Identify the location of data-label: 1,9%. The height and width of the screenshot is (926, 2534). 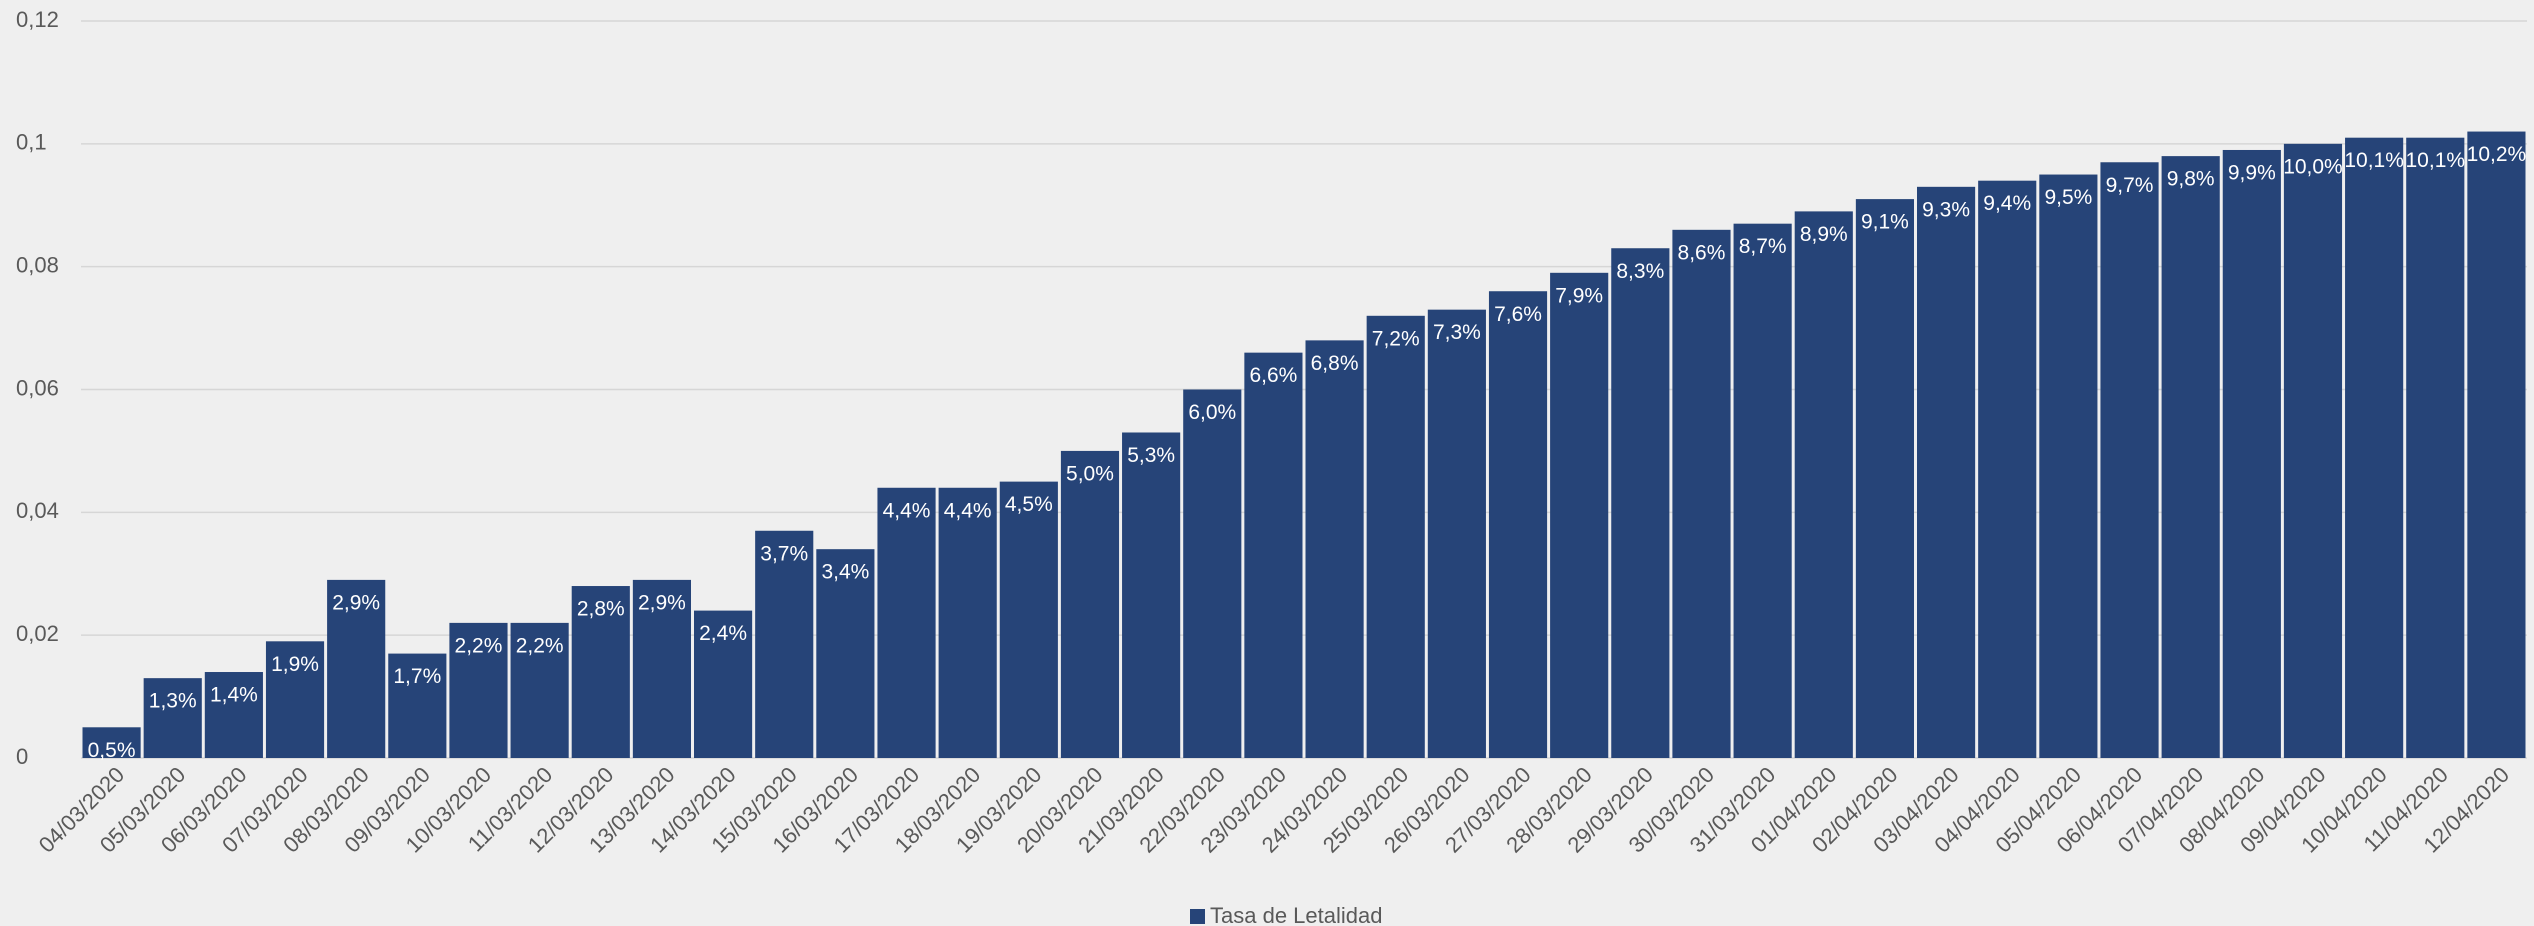
(295, 664).